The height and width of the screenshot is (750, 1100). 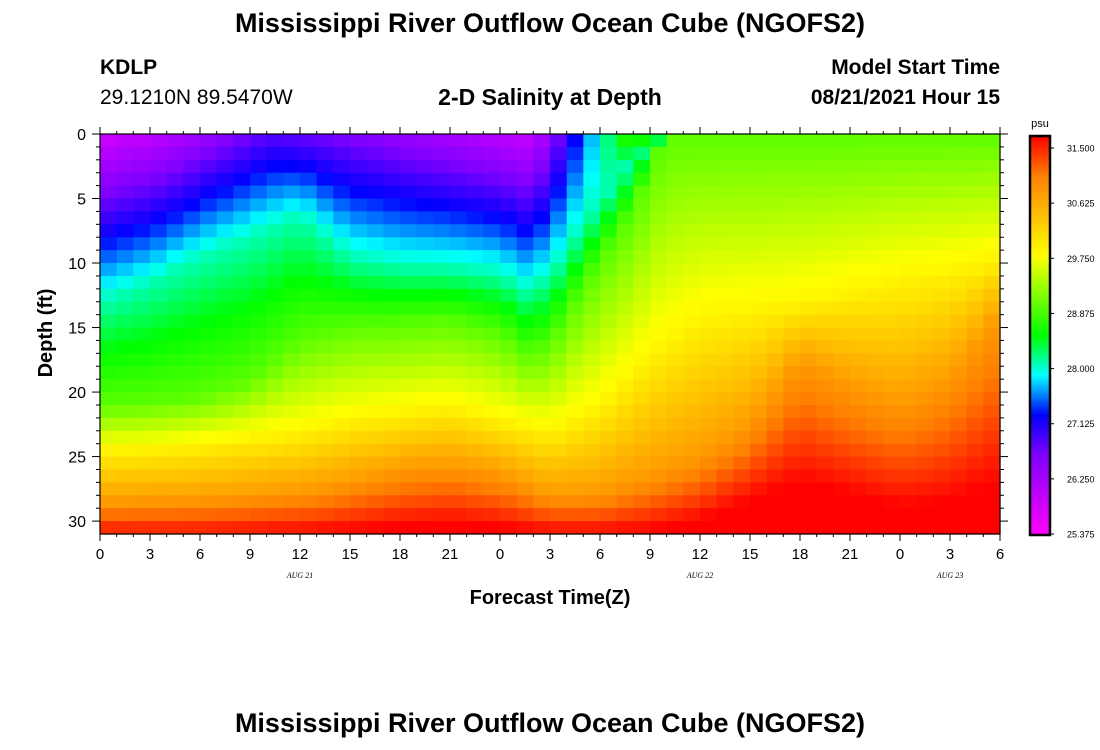 I want to click on x-tick-label: 21, so click(x=850, y=554).